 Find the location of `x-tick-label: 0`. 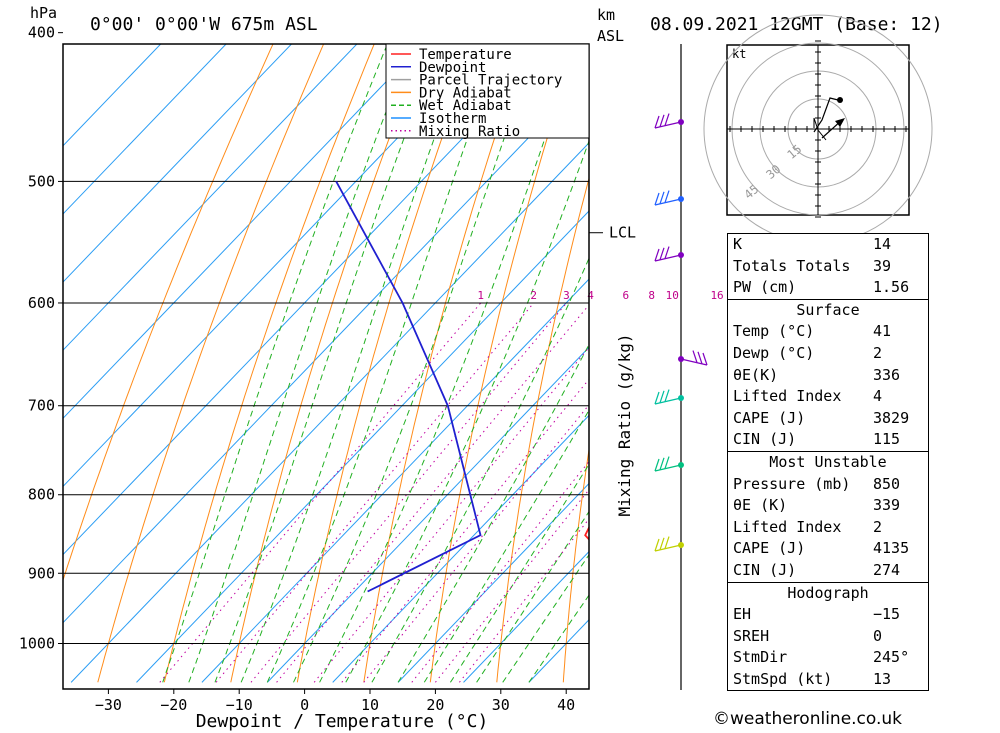

x-tick-label: 0 is located at coordinates (304, 705).